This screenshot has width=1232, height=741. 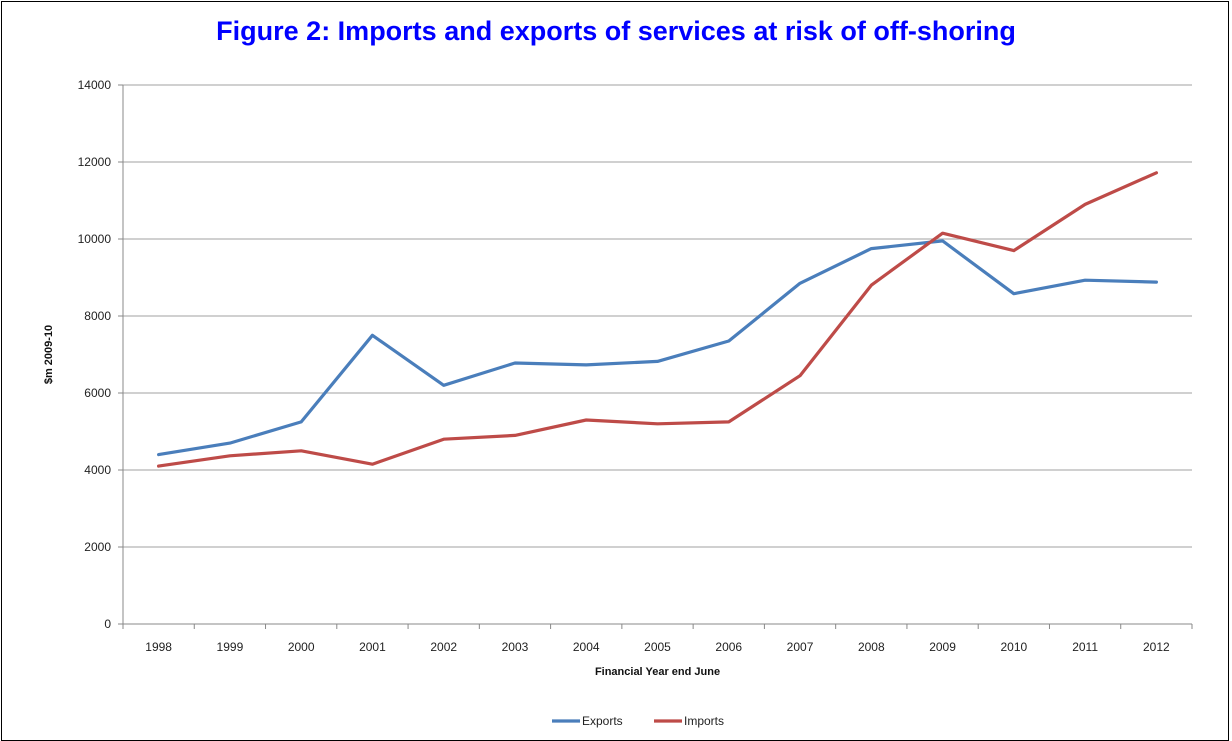 I want to click on y-axis-title: $m 2009-10, so click(x=49, y=354).